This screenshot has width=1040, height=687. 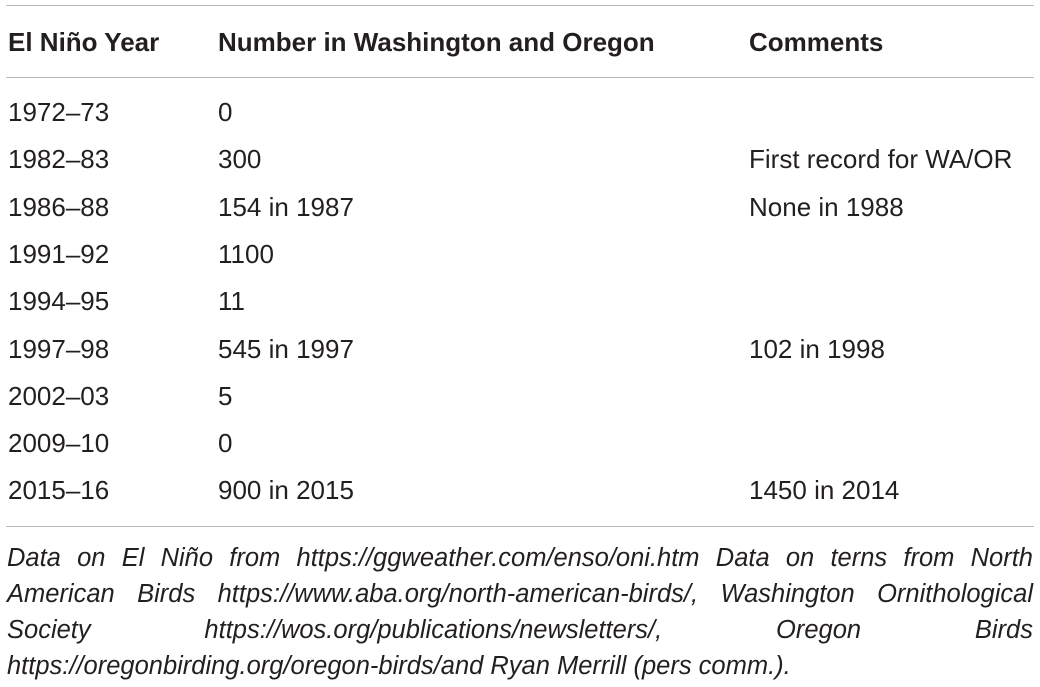 I want to click on table-cell: 1972–73, so click(x=59, y=112).